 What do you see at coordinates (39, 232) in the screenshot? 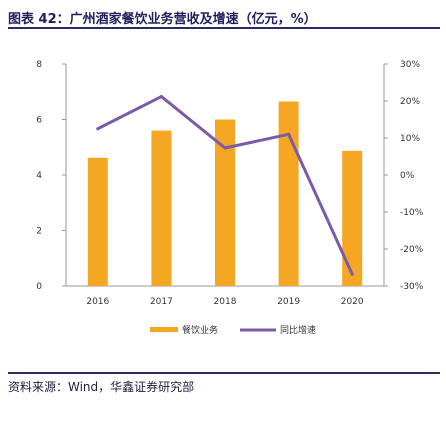
I see `left-tick-label: 2` at bounding box center [39, 232].